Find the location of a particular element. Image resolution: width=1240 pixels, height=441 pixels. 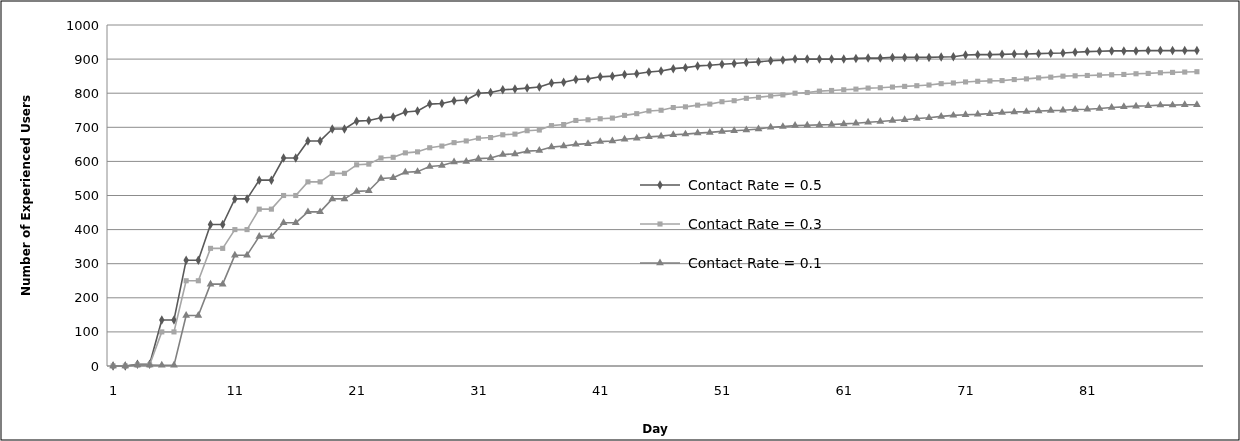

x-tick-label: 31 is located at coordinates (478, 390).